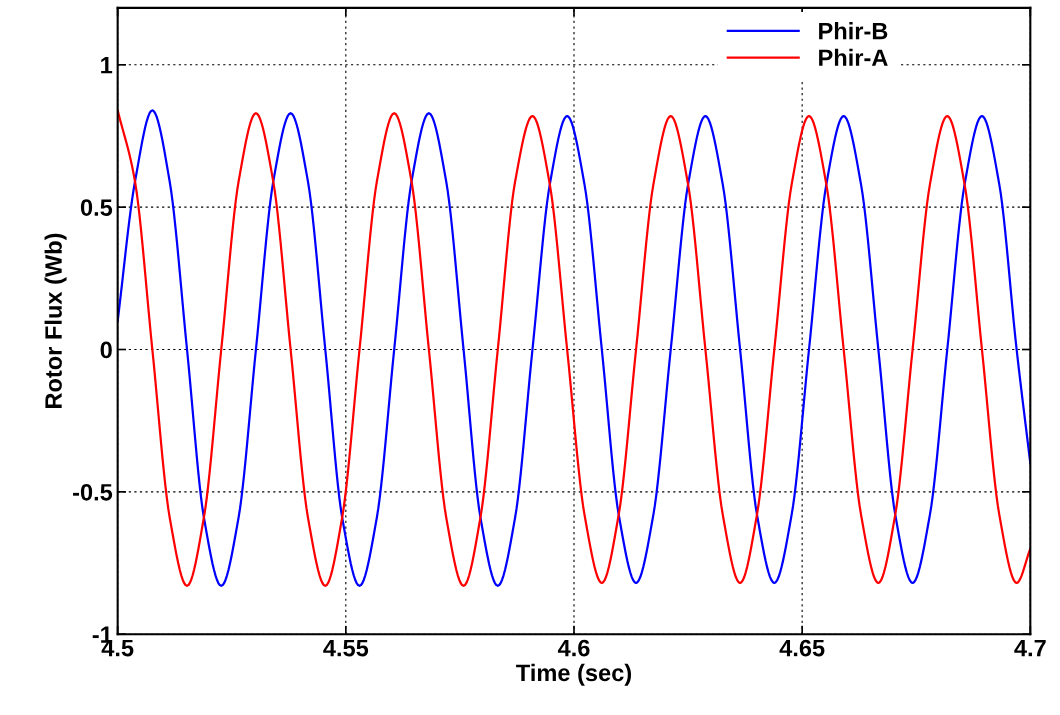  What do you see at coordinates (1030, 648) in the screenshot?
I see `x-tick-label: 4.7` at bounding box center [1030, 648].